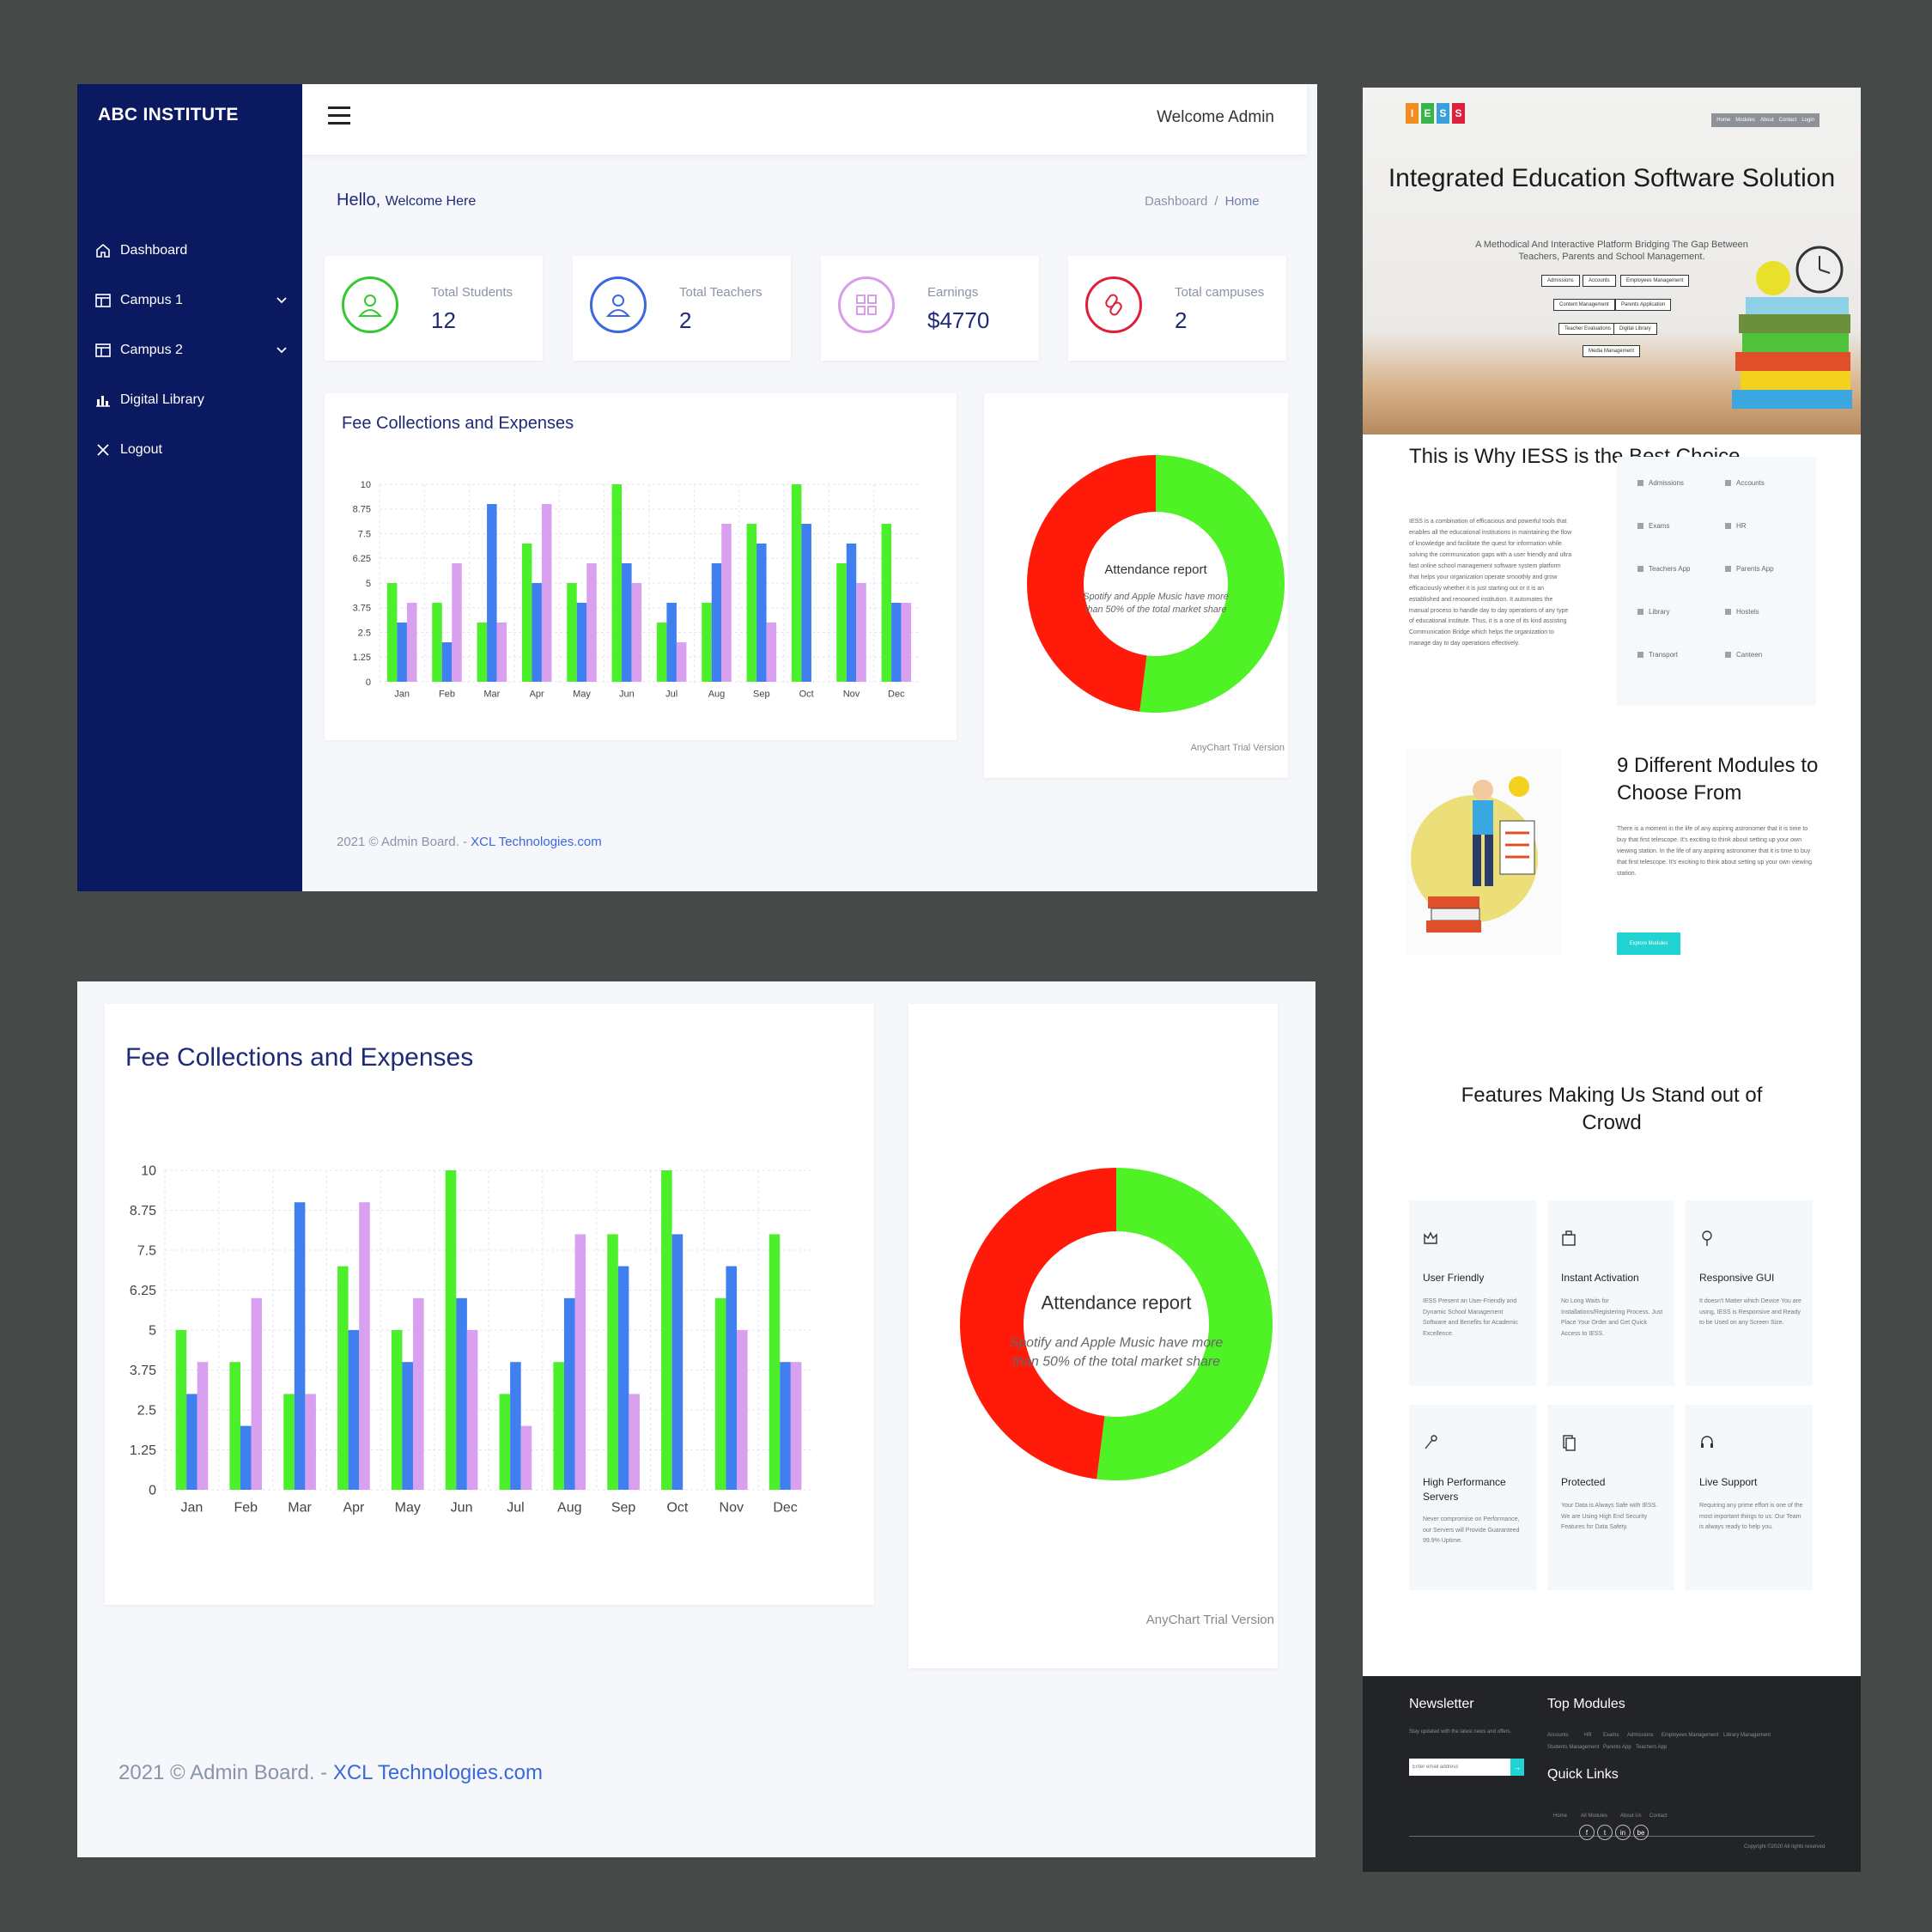 The image size is (1932, 1932). Describe the element at coordinates (1658, 1816) in the screenshot. I see `quick-link: Contact` at that location.